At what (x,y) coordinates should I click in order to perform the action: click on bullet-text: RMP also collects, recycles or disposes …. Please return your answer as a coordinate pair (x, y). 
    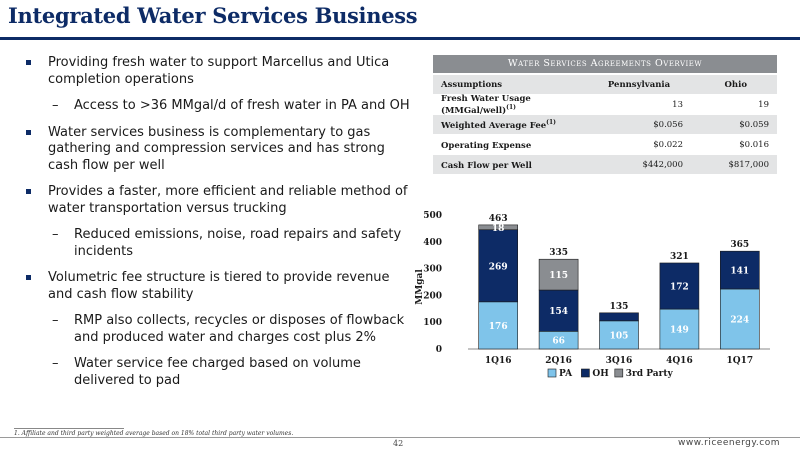
    Looking at the image, I should click on (239, 329).